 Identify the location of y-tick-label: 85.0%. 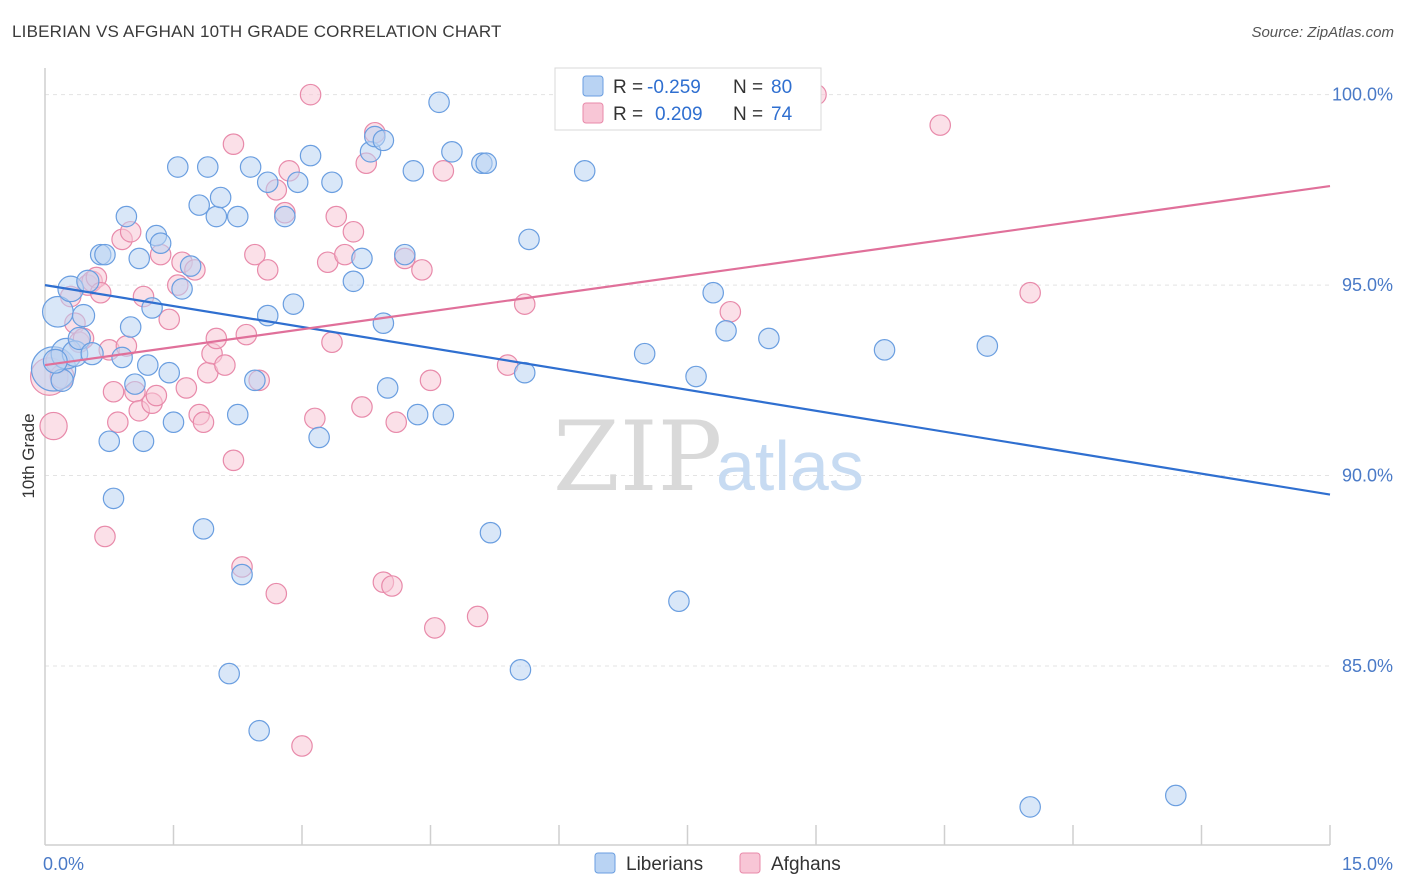
(1367, 666).